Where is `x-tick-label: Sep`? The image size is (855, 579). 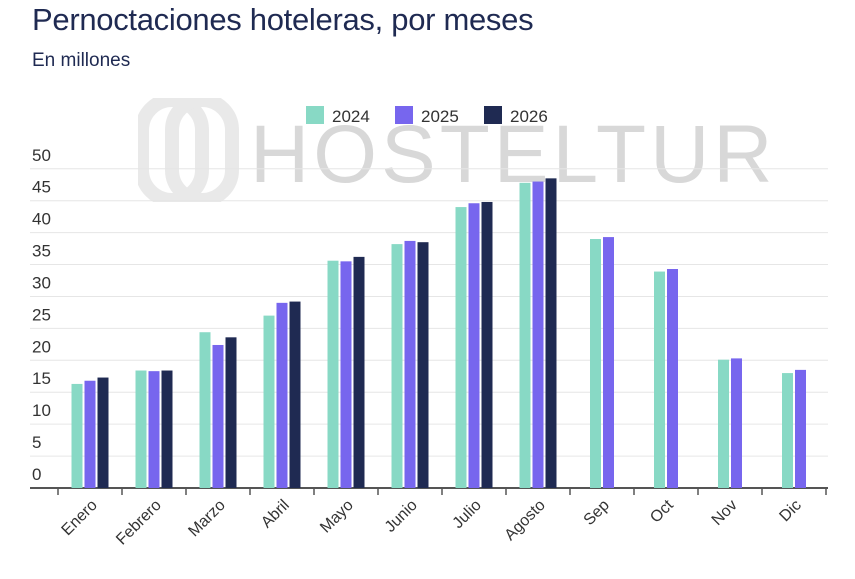
x-tick-label: Sep is located at coordinates (597, 513).